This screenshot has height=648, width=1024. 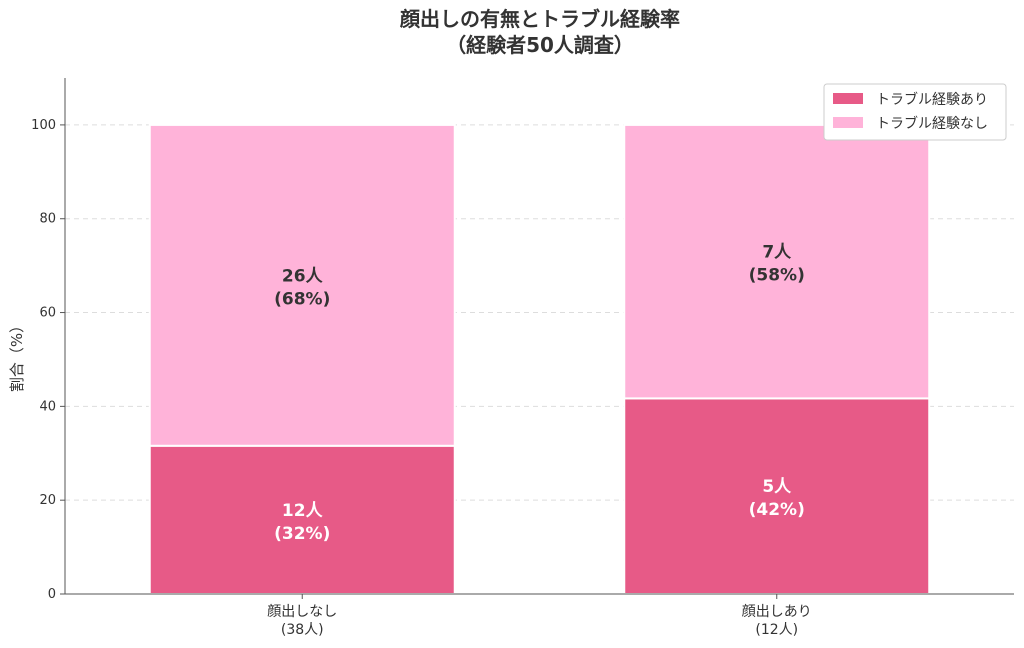 What do you see at coordinates (47, 219) in the screenshot?
I see `y-tick-label: 80` at bounding box center [47, 219].